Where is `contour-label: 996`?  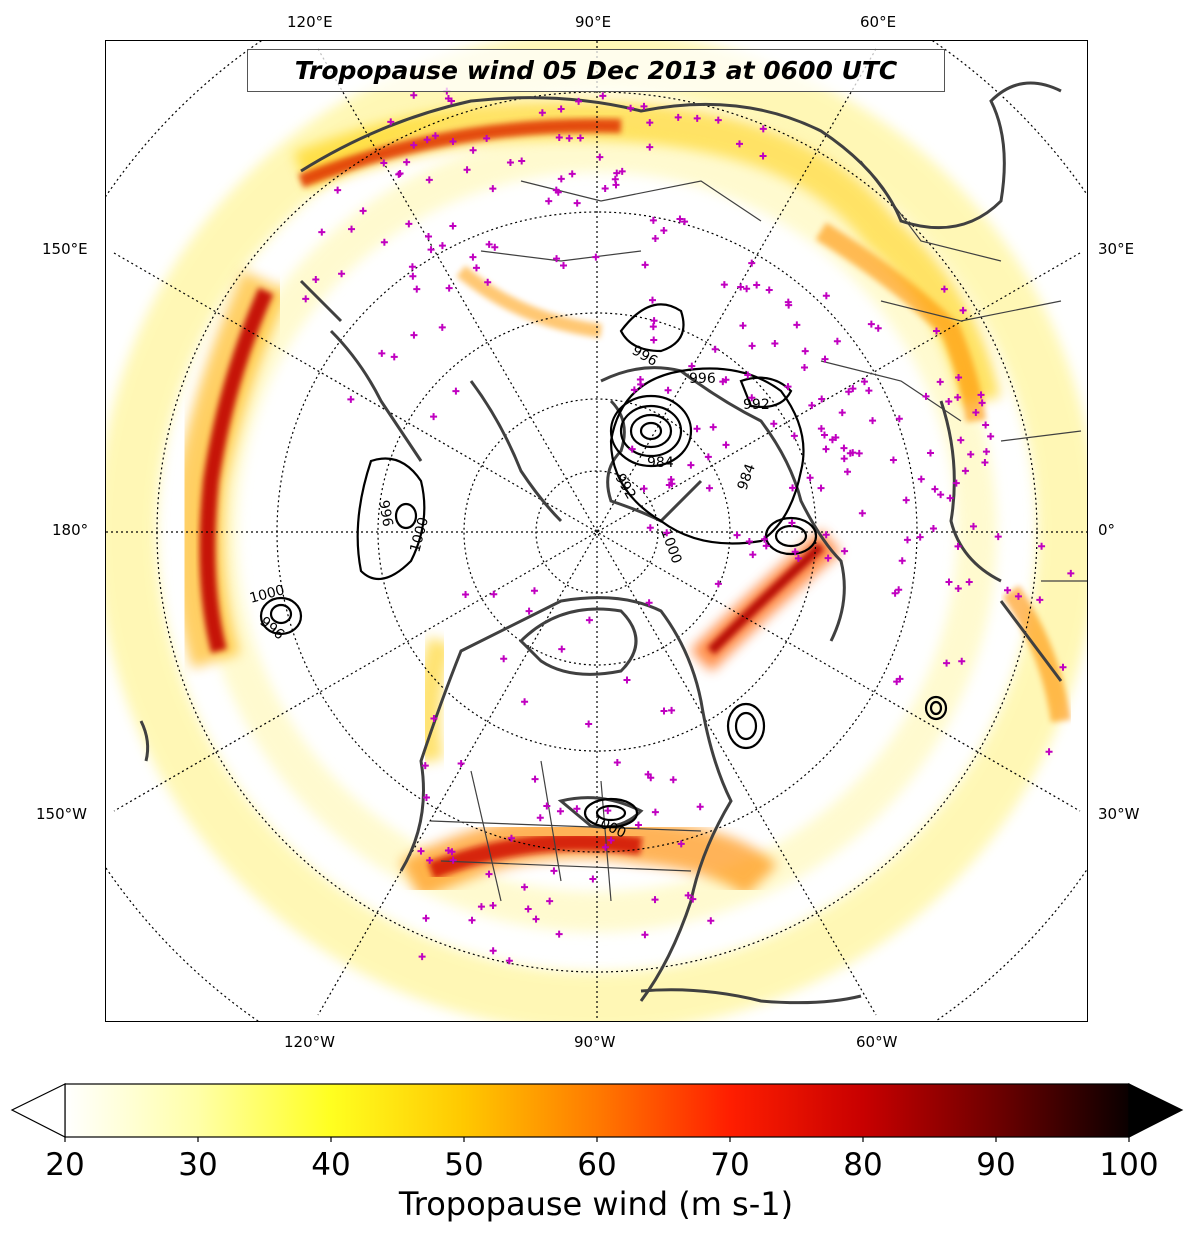
contour-label: 996 is located at coordinates (644, 356).